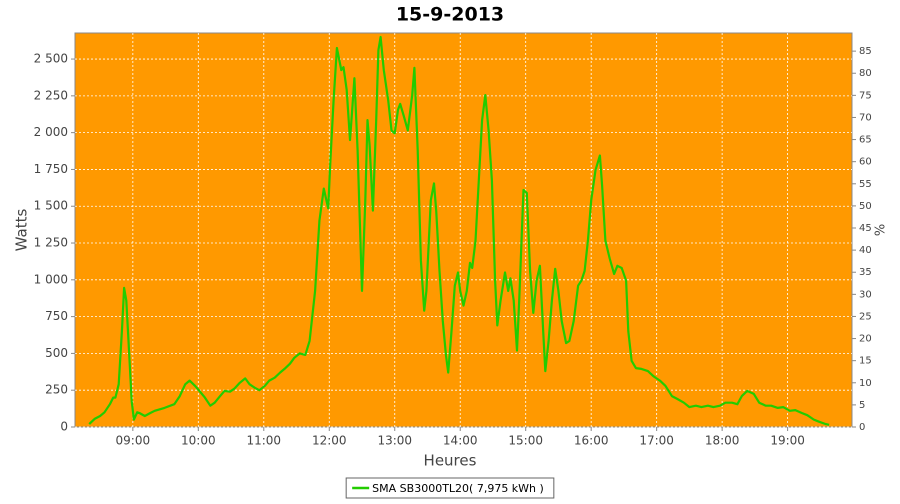  Describe the element at coordinates (865, 228) in the screenshot. I see `y2-tick-label: 45` at that location.